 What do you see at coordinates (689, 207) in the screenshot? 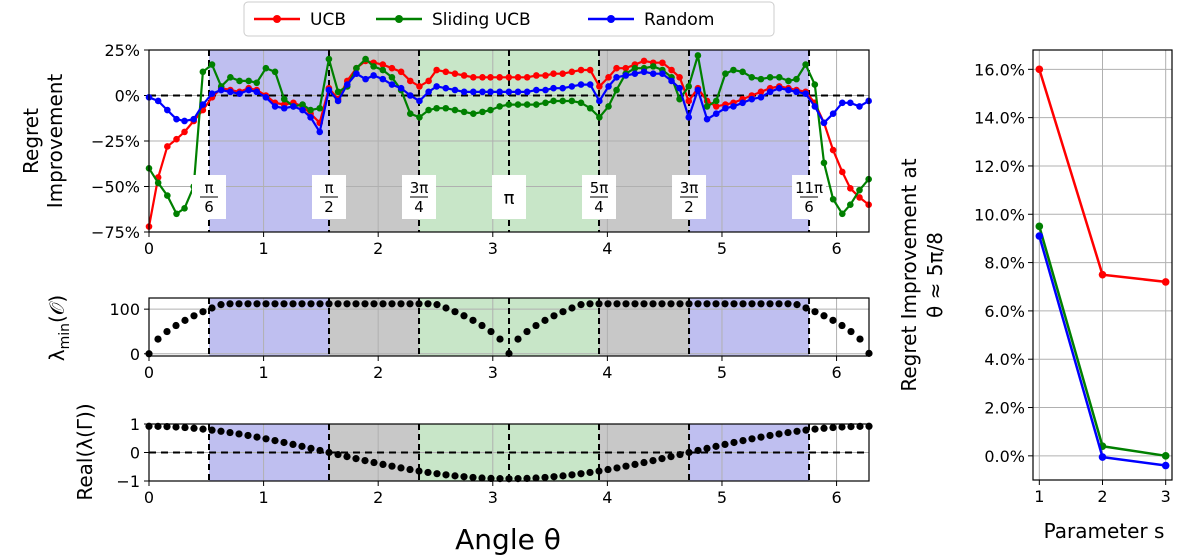
I see `angle-label-denominator: 2` at bounding box center [689, 207].